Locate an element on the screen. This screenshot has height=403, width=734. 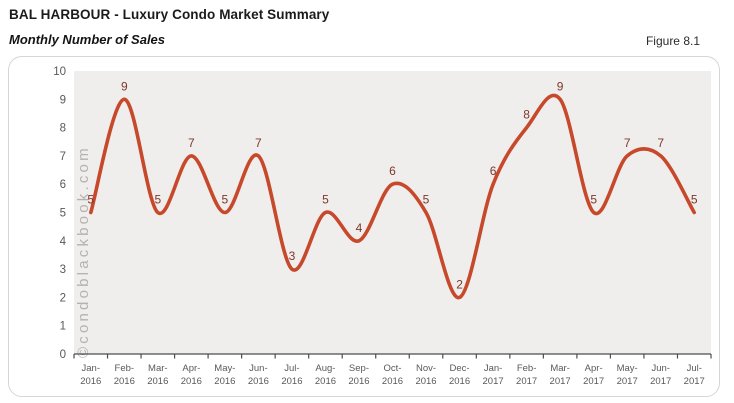
chart-subtitle: Monthly Number of Sales is located at coordinates (87, 39).